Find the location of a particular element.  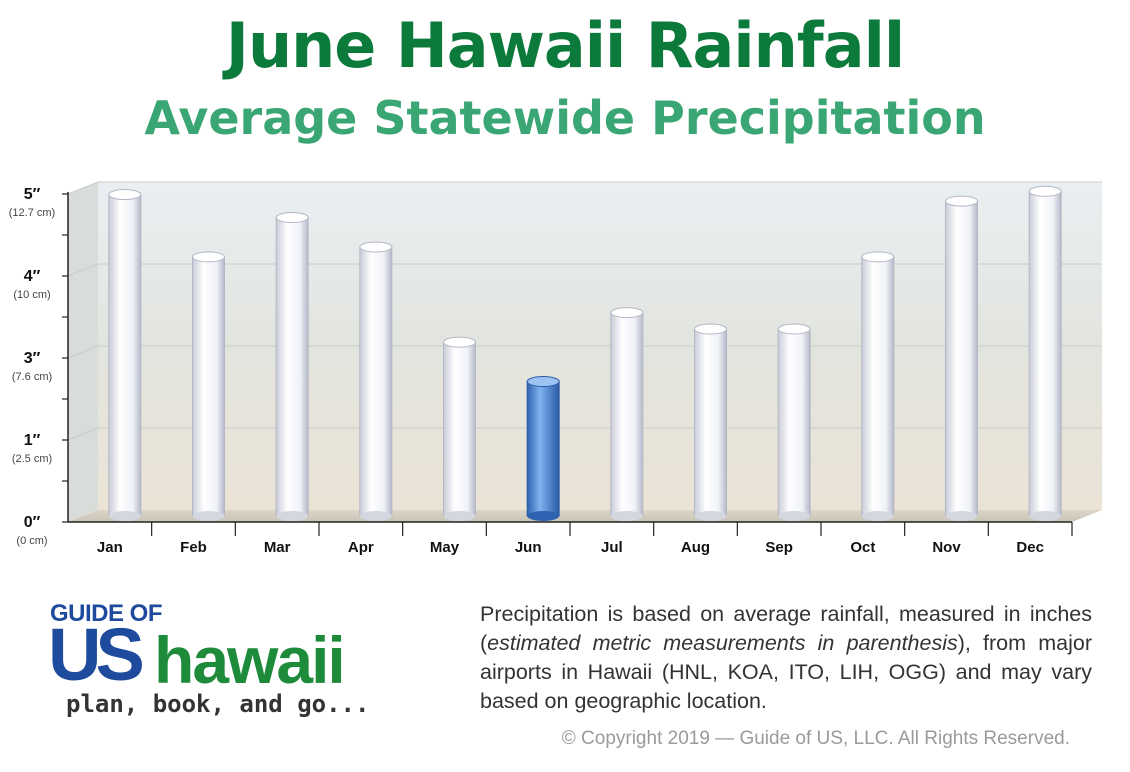

y-tick-label: 5″ is located at coordinates (32, 194).